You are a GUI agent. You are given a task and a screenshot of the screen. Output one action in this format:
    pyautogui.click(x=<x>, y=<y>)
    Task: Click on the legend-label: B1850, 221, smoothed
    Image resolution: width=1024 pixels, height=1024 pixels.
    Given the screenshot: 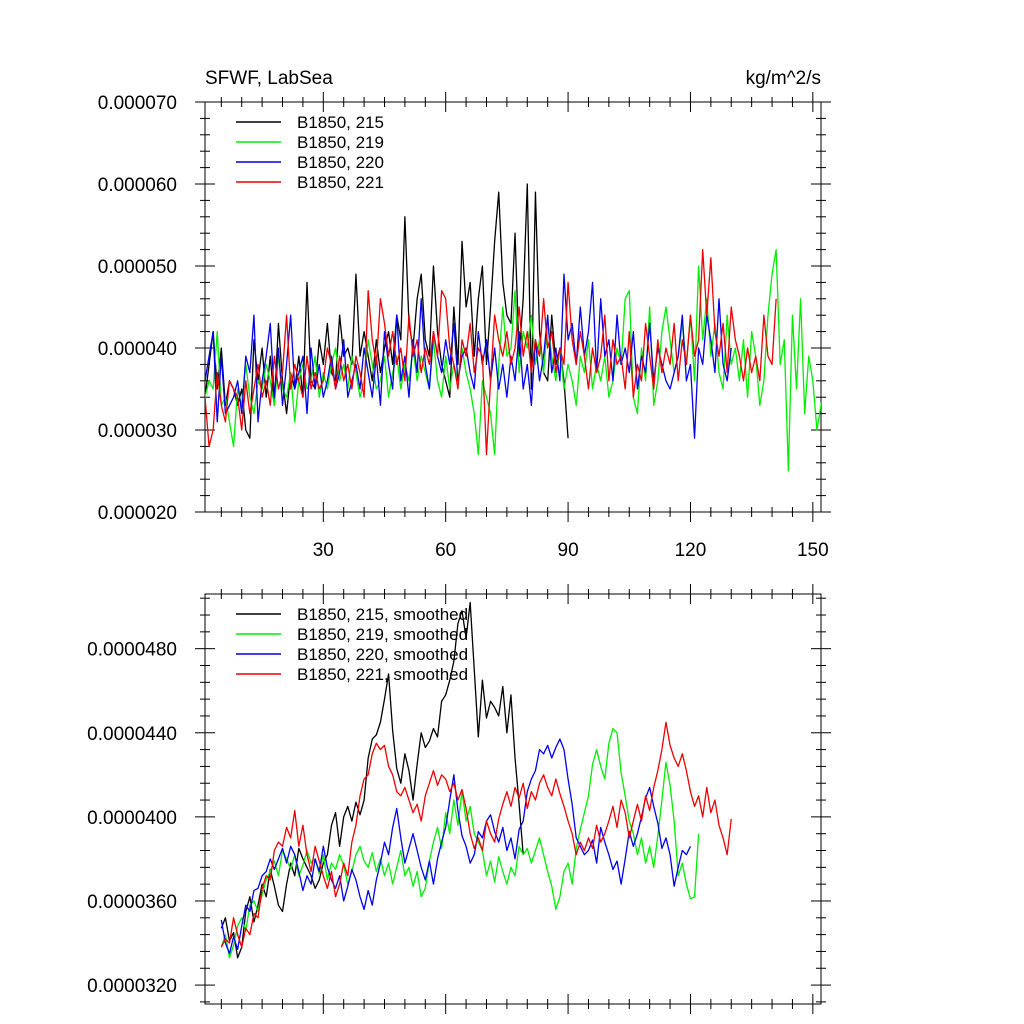 What is the action you would take?
    pyautogui.click(x=382, y=674)
    